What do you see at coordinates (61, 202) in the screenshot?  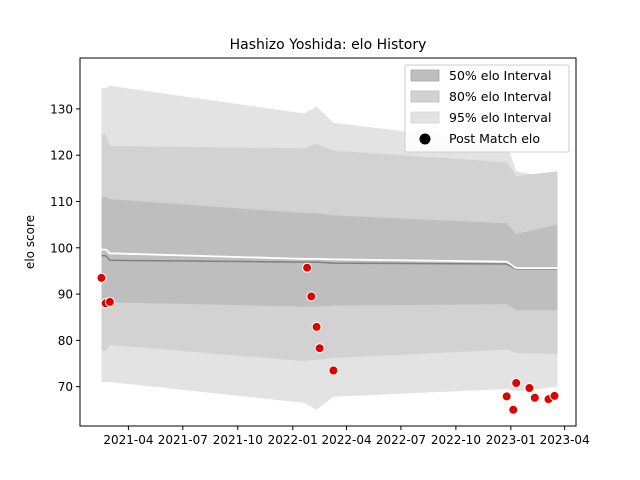 I see `y-tick-label: 110` at bounding box center [61, 202].